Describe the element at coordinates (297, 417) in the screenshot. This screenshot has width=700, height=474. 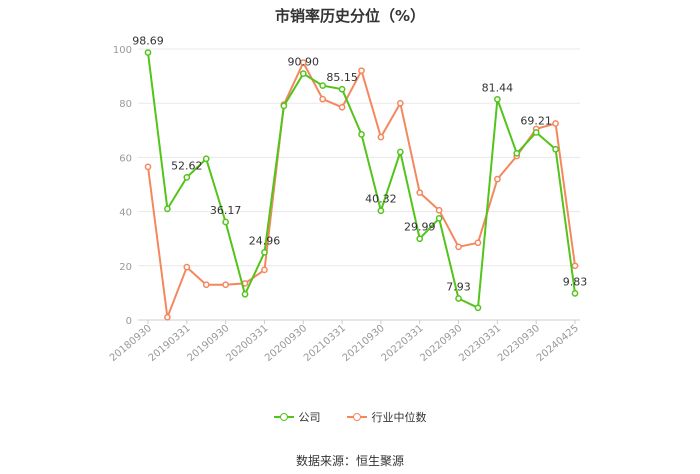
I see `legend-item-company: 公司` at that location.